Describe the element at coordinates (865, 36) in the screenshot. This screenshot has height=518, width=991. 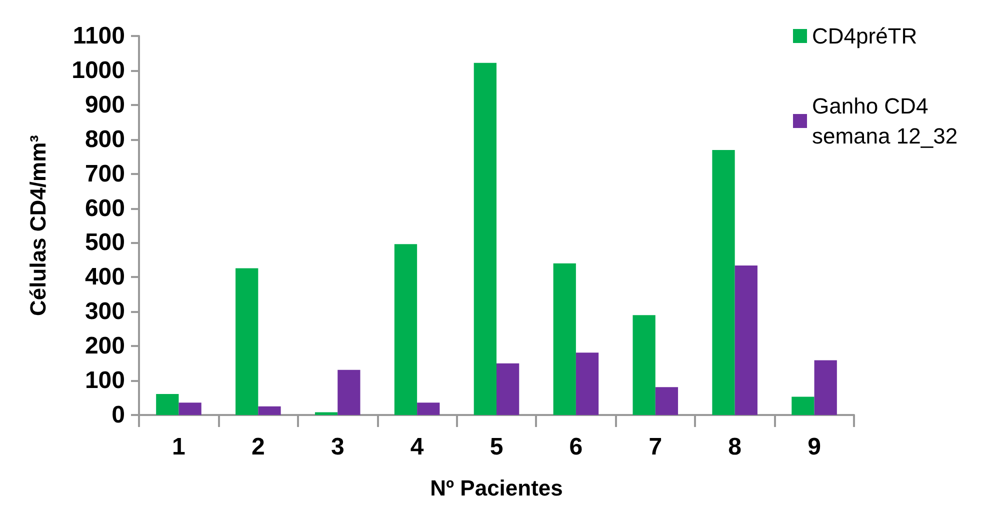
I see `legend-label: CD4préTR` at that location.